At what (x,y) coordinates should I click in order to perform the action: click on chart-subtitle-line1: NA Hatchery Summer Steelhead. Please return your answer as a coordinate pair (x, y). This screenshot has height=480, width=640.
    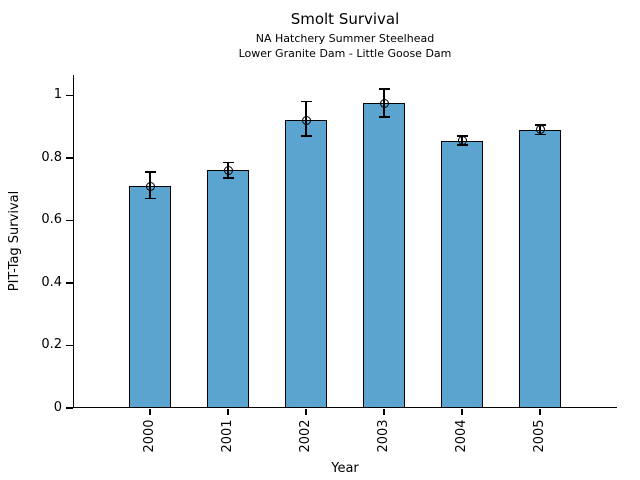
    Looking at the image, I should click on (345, 38).